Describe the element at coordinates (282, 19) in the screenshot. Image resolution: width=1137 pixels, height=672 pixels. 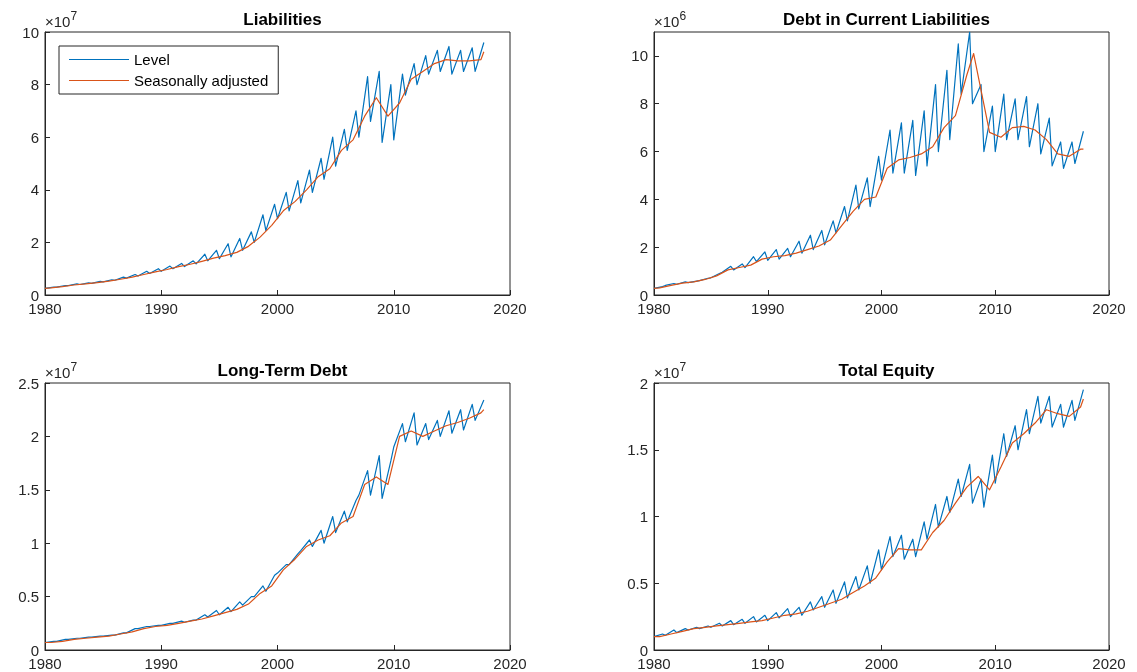
I see `chart-title: Liabilities` at that location.